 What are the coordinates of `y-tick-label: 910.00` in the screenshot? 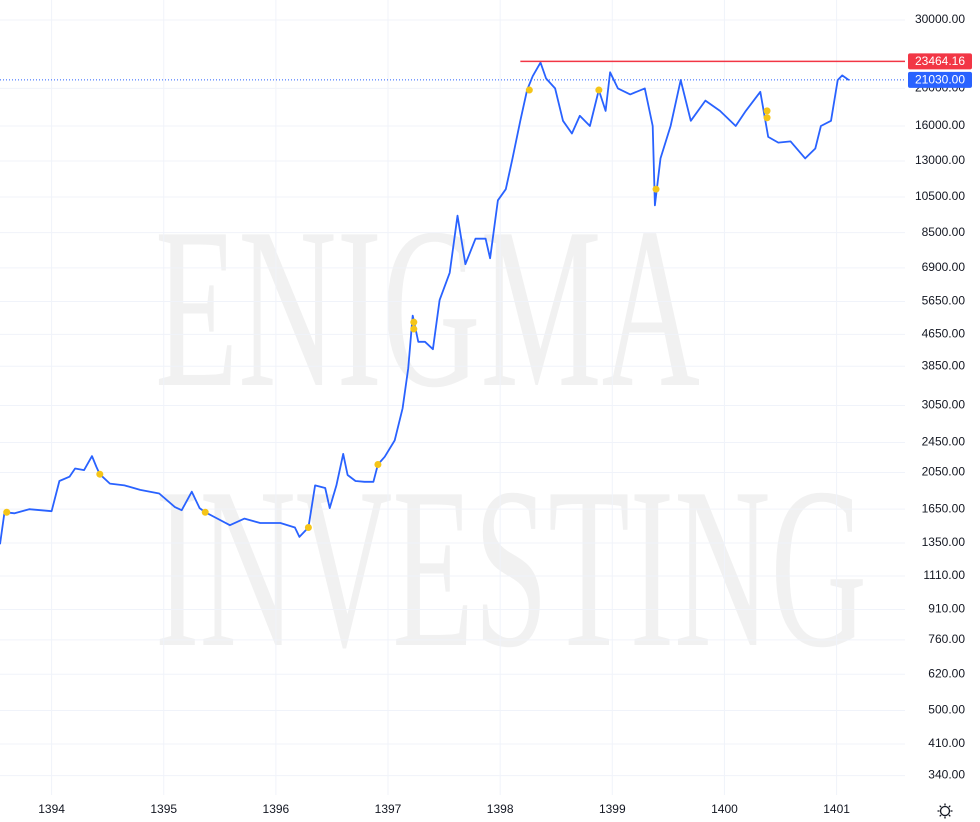 It's located at (946, 609).